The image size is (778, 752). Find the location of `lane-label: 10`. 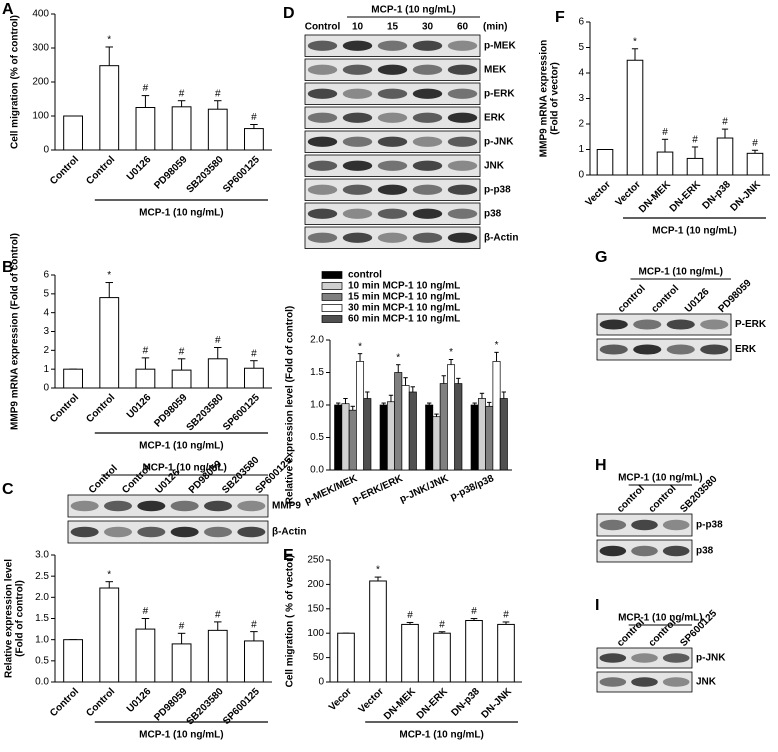

lane-label: 10 is located at coordinates (358, 27).